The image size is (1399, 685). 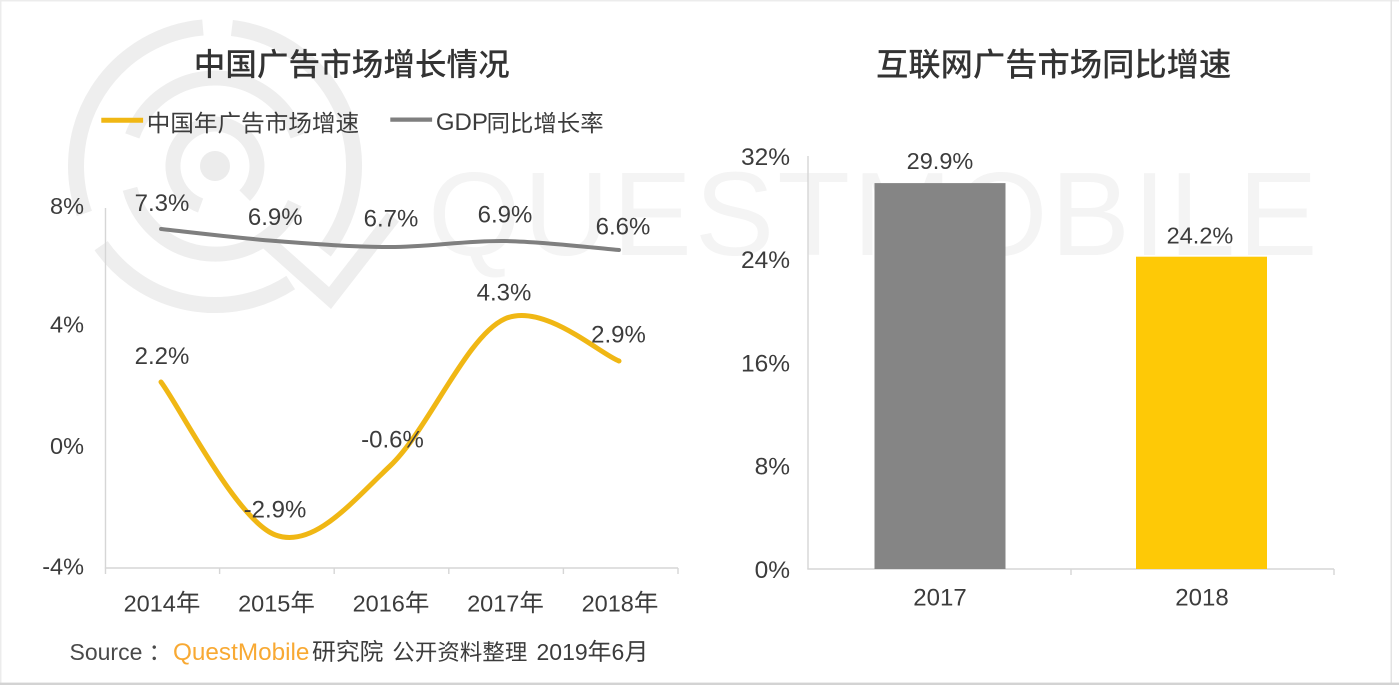 What do you see at coordinates (67, 325) in the screenshot?
I see `svg-text: 4%` at bounding box center [67, 325].